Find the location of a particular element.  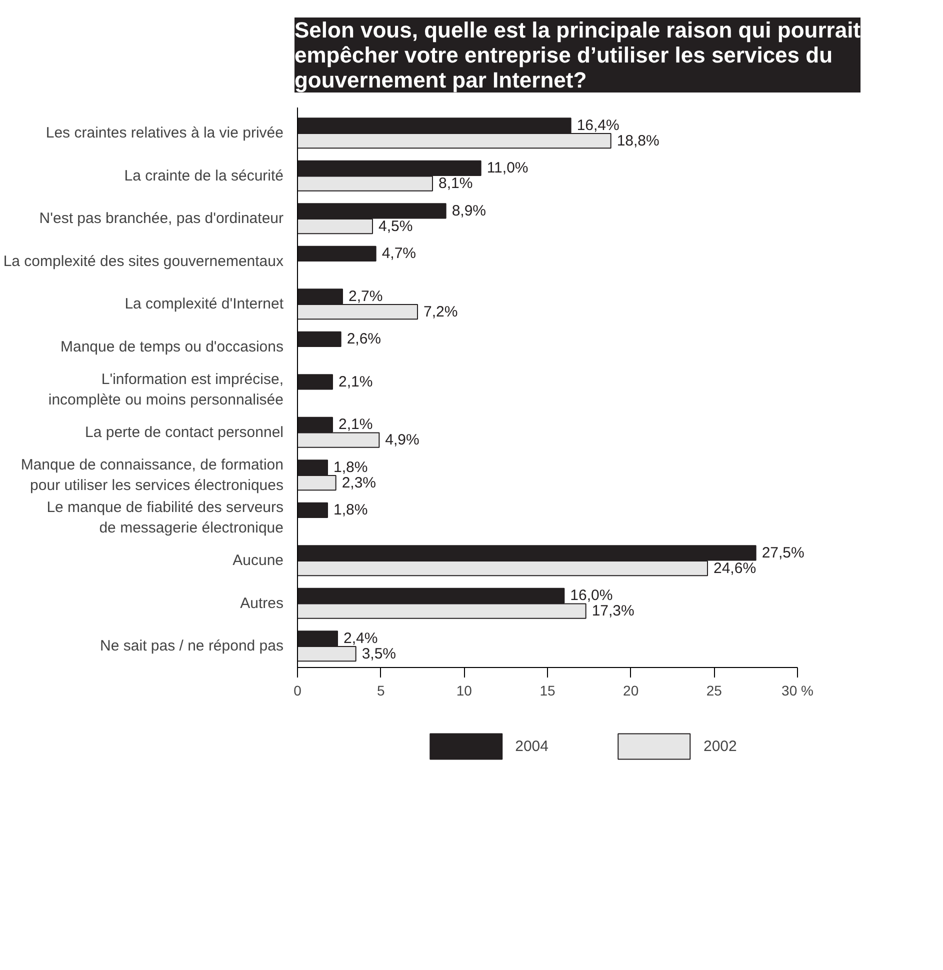

x-tick-label: 10 is located at coordinates (464, 690).